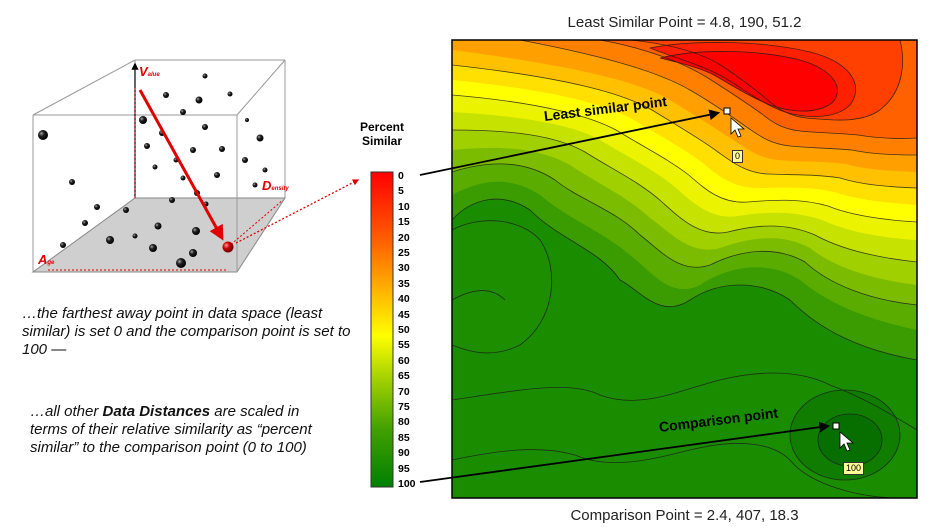  What do you see at coordinates (228, 247) in the screenshot?
I see `least-similar-data-point` at bounding box center [228, 247].